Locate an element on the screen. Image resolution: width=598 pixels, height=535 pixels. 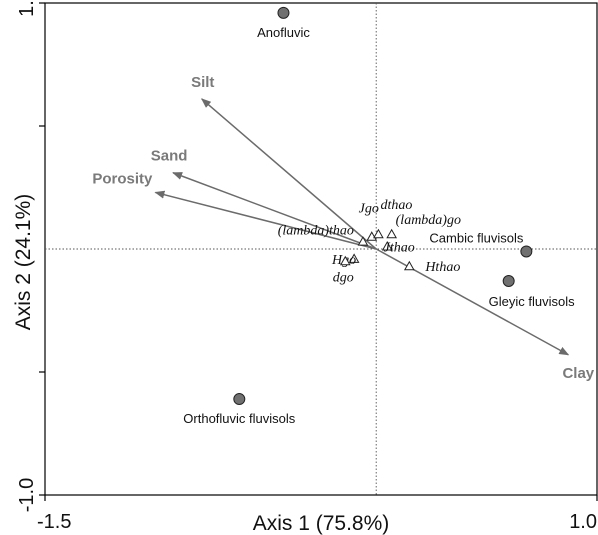
y-axis-ticks: 1.0 -1.0 is located at coordinates (30, 256).